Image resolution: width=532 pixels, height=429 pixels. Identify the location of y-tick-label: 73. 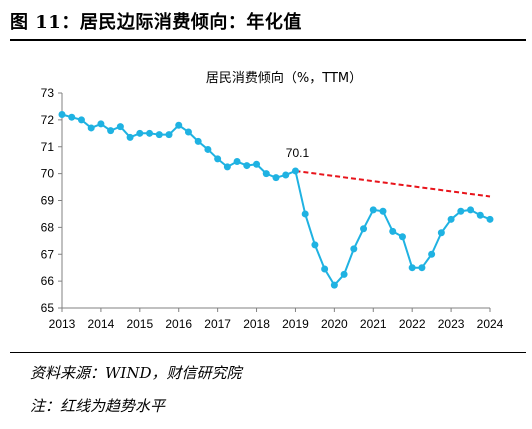
(48, 93).